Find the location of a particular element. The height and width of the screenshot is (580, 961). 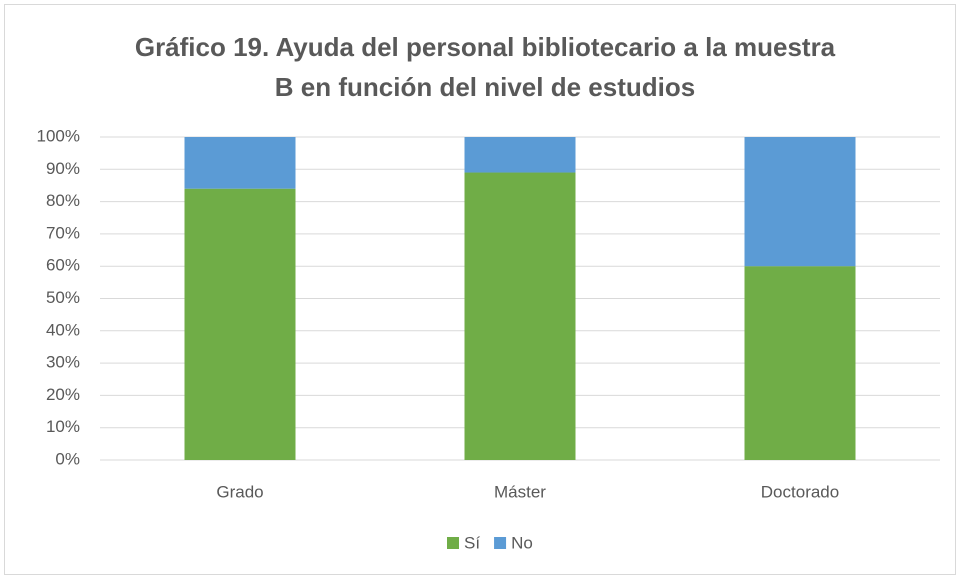

y-tick-label: 10% is located at coordinates (63, 426).